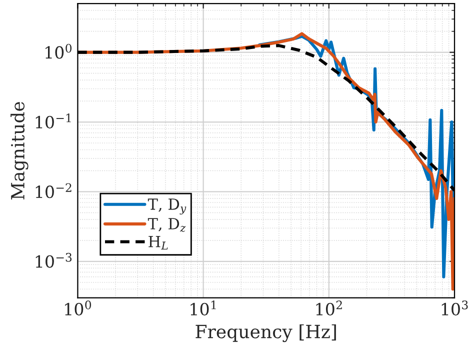  What do you see at coordinates (59, 51) in the screenshot?
I see `y-tick-label: 10$^{0}$` at bounding box center [59, 51].